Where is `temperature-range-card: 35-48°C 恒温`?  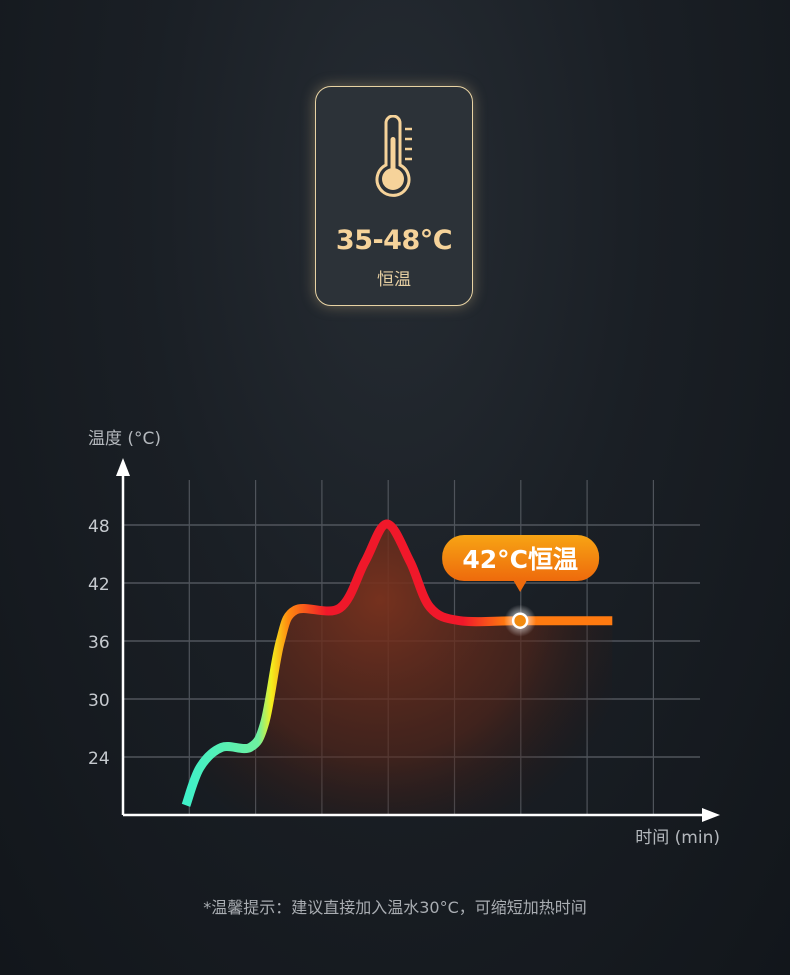 temperature-range-card: 35-48°C 恒温 is located at coordinates (394, 196).